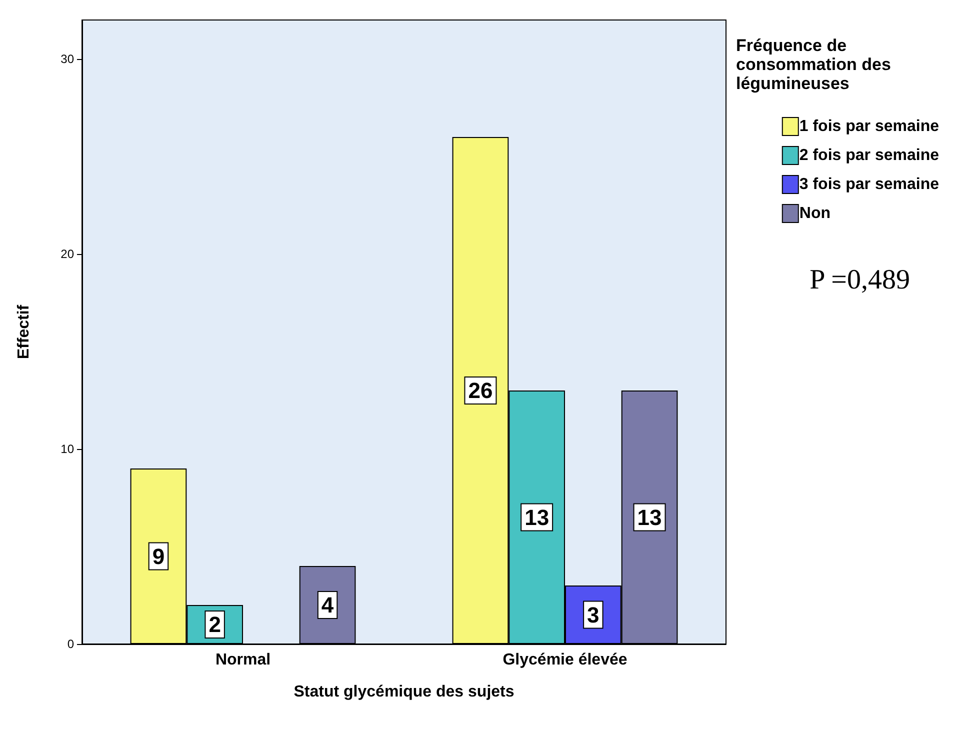 The width and height of the screenshot is (964, 734). Describe the element at coordinates (565, 660) in the screenshot. I see `x-tick-label: Glycémie élevée` at that location.